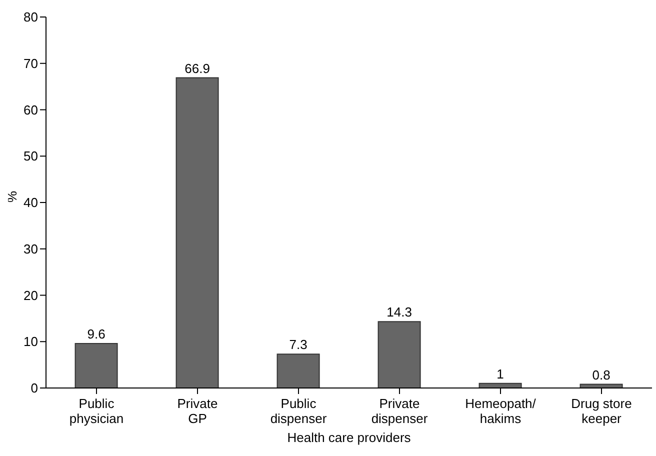  Describe the element at coordinates (349, 437) in the screenshot. I see `x-axis-title: Health care providers` at that location.